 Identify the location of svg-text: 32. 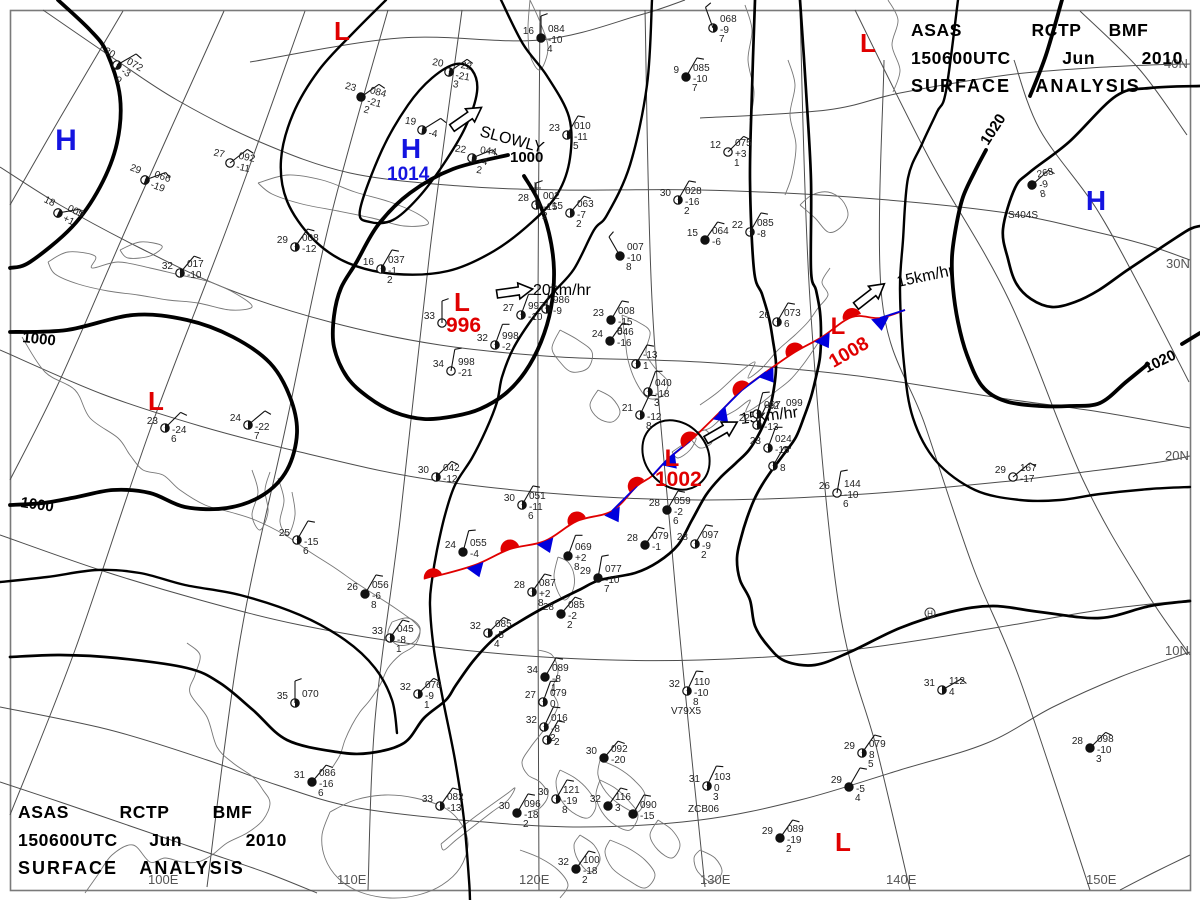
(564, 862).